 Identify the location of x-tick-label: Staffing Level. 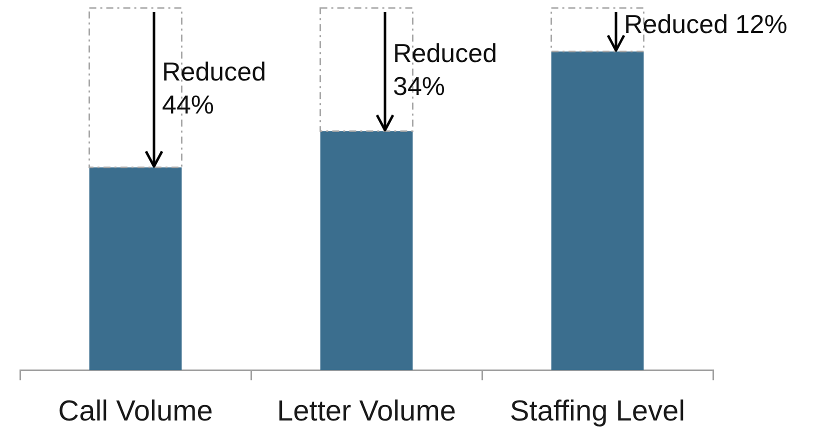
(598, 412).